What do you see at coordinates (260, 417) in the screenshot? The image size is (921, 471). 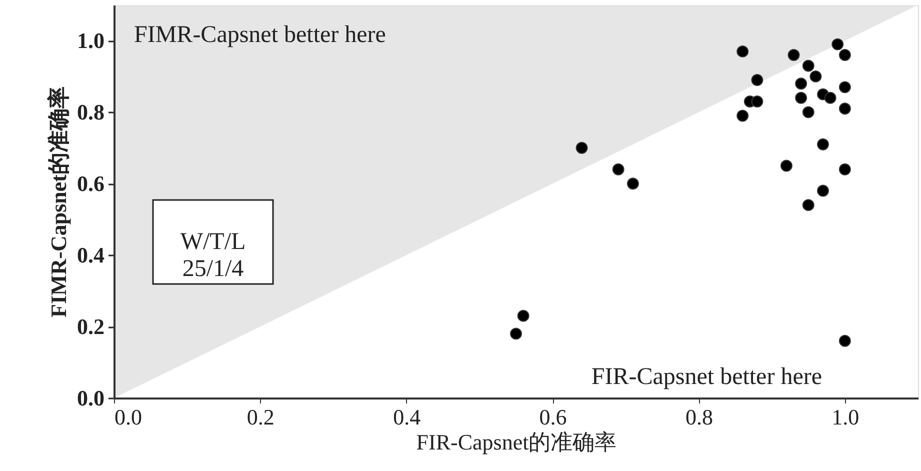 I see `x-tick-label: 0.2` at bounding box center [260, 417].